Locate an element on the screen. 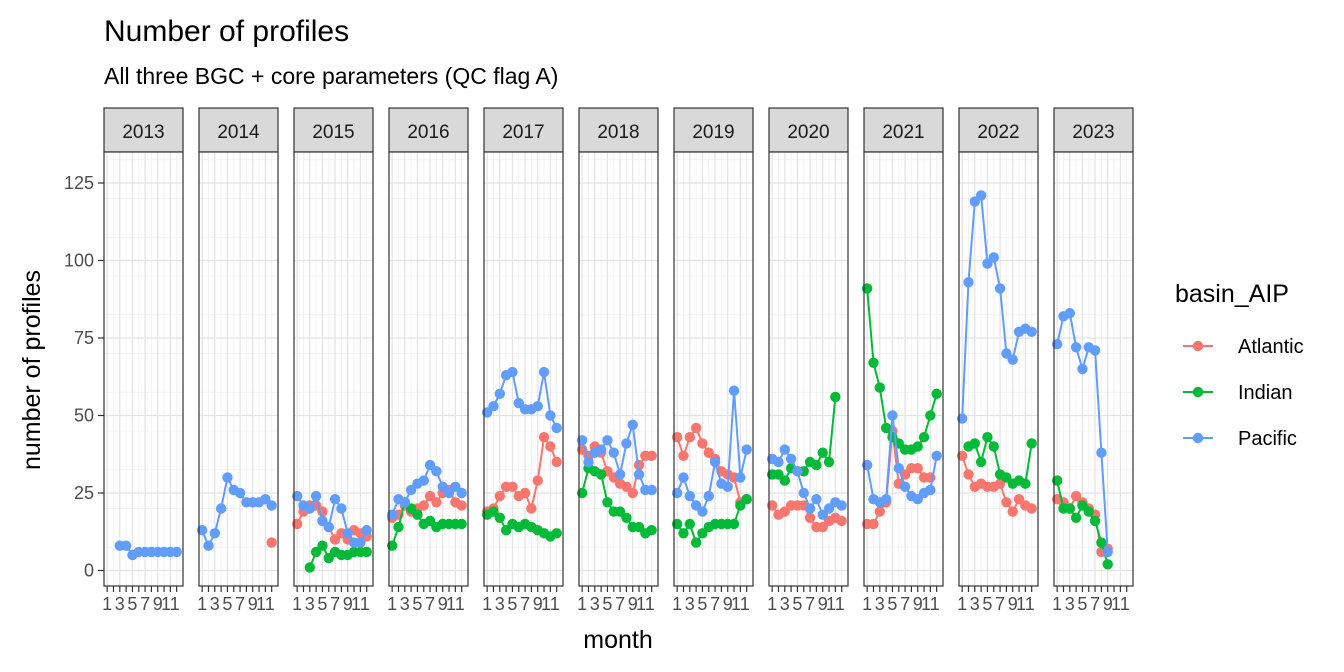 The width and height of the screenshot is (1344, 672). series-pacific is located at coordinates (901, 459).